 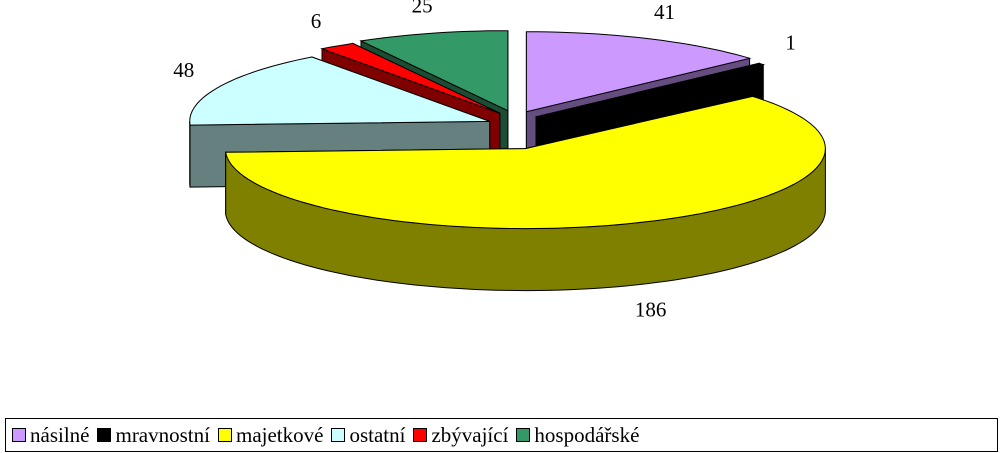 I want to click on legend-item: majetkové, so click(x=270, y=435).